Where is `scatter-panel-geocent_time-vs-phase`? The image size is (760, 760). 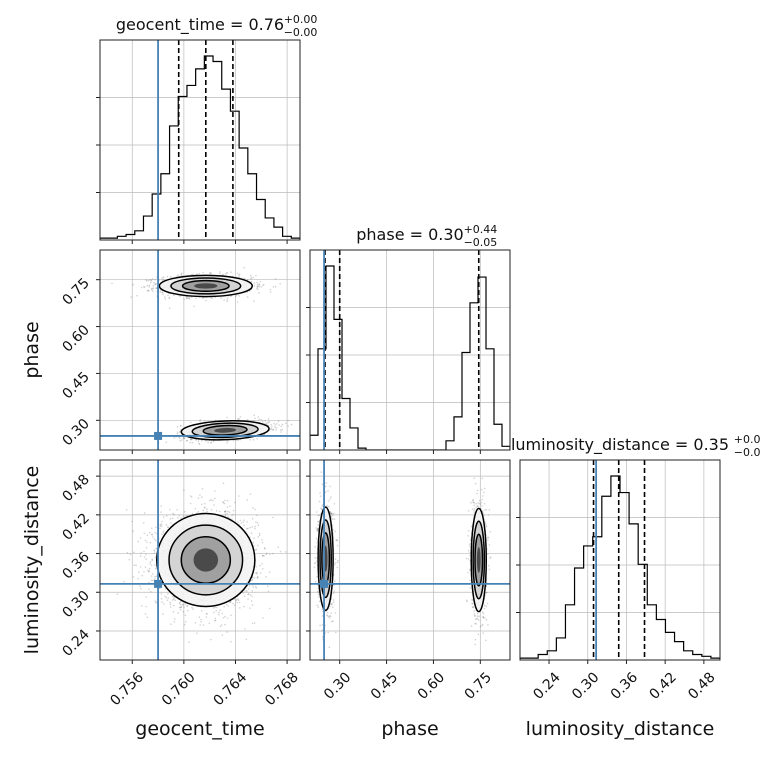 scatter-panel-geocent_time-vs-phase is located at coordinates (198, 352).